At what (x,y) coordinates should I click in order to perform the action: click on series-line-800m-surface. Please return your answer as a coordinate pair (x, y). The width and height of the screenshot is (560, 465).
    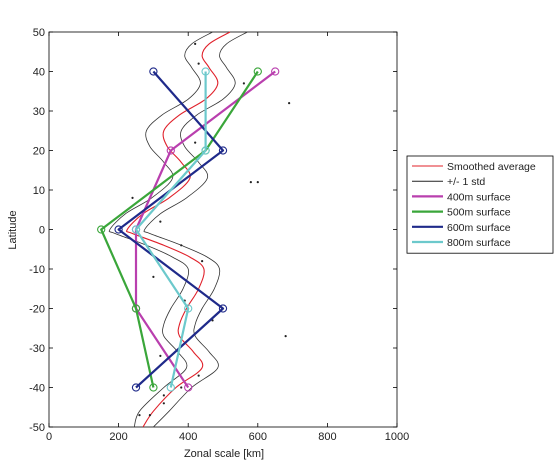
    Looking at the image, I should click on (170, 229).